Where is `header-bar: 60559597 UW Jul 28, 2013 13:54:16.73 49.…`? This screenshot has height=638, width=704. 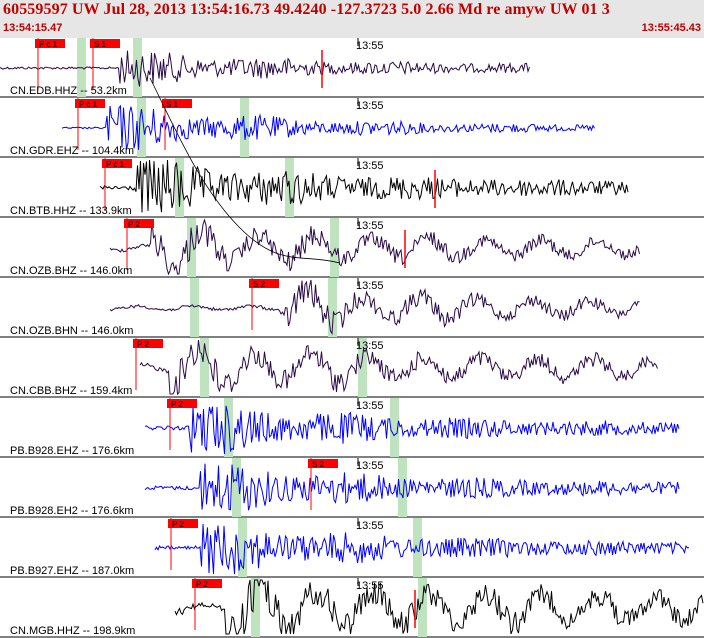
header-bar: 60559597 UW Jul 28, 2013 13:54:16.73 49.… is located at coordinates (352, 19).